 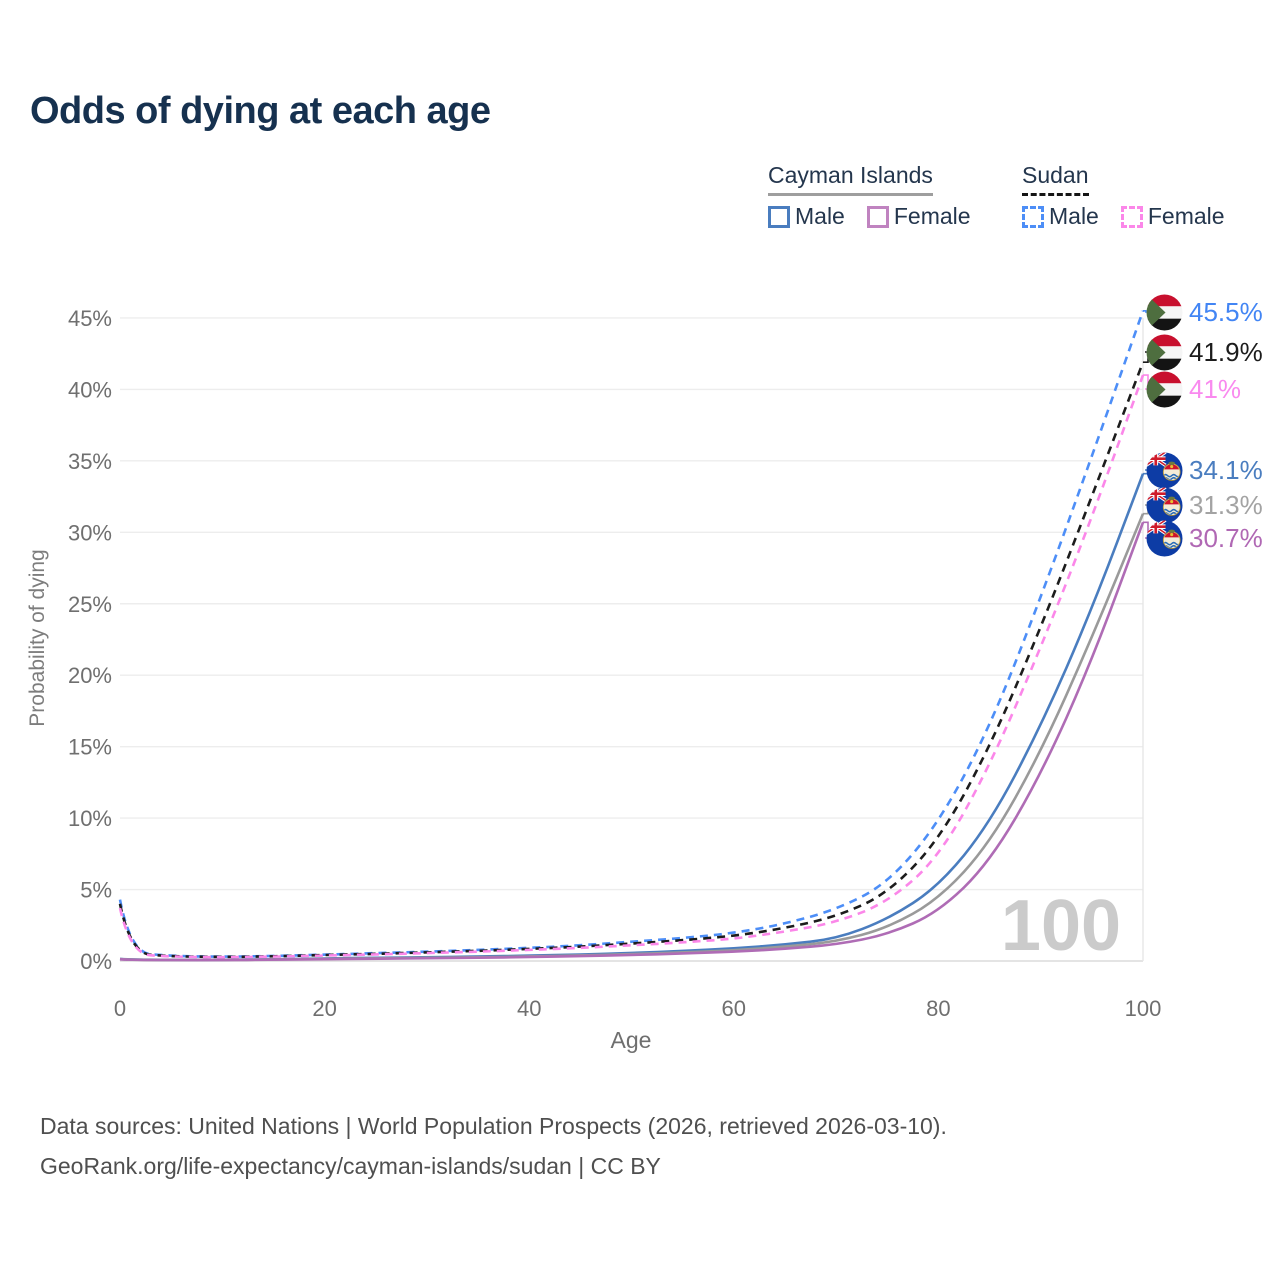 What do you see at coordinates (120, 1008) in the screenshot?
I see `x-tick-label: 0` at bounding box center [120, 1008].